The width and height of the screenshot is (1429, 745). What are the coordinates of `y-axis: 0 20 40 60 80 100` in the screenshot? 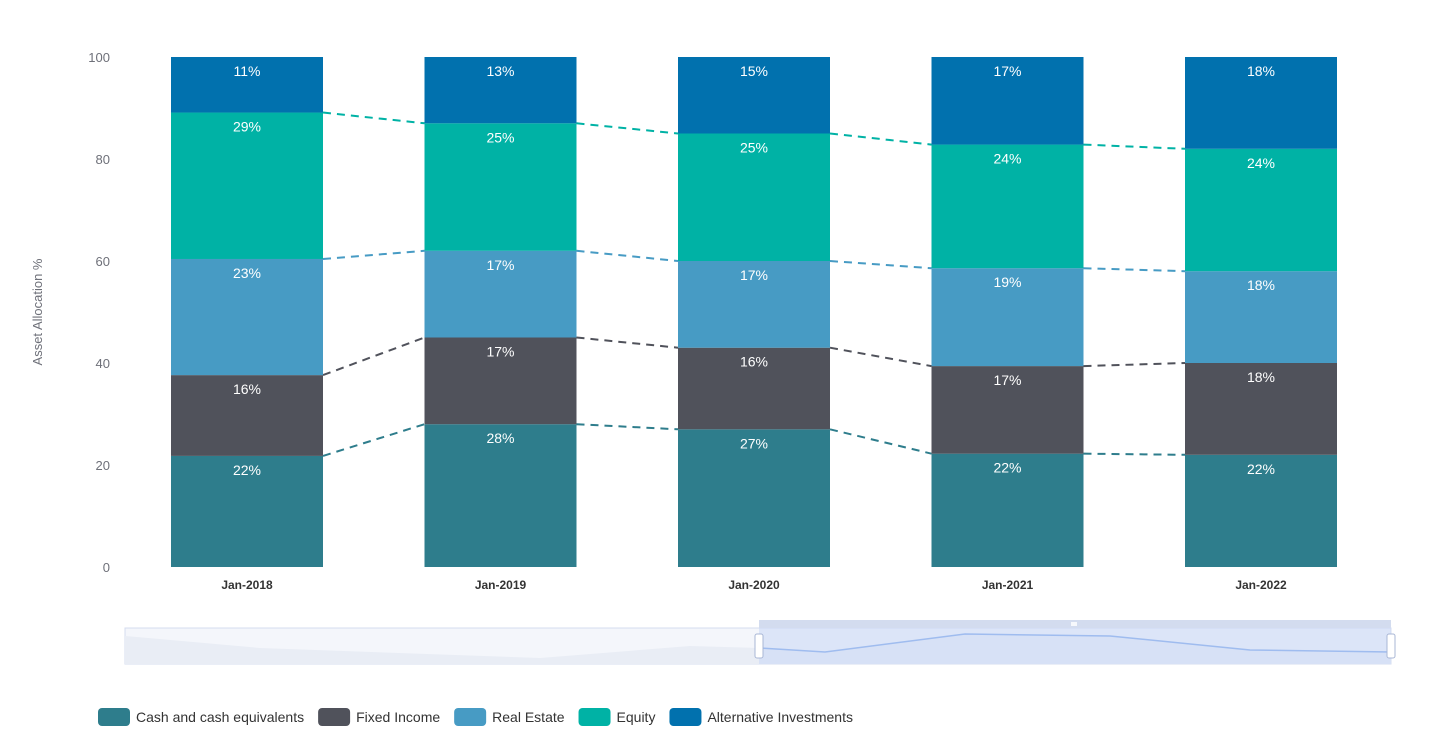 It's located at (99, 312).